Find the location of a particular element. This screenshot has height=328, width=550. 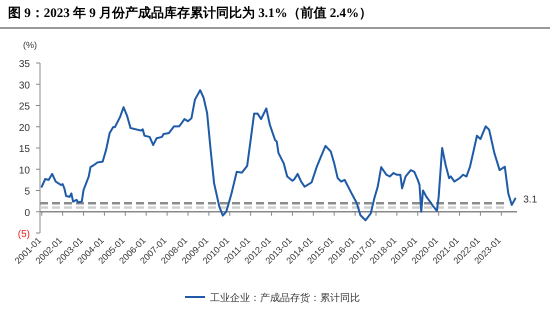

chart-title: 图 9：2023 年 9 月份产成品库存累计同比为 3.1%（前值 2.4%） is located at coordinates (190, 12).